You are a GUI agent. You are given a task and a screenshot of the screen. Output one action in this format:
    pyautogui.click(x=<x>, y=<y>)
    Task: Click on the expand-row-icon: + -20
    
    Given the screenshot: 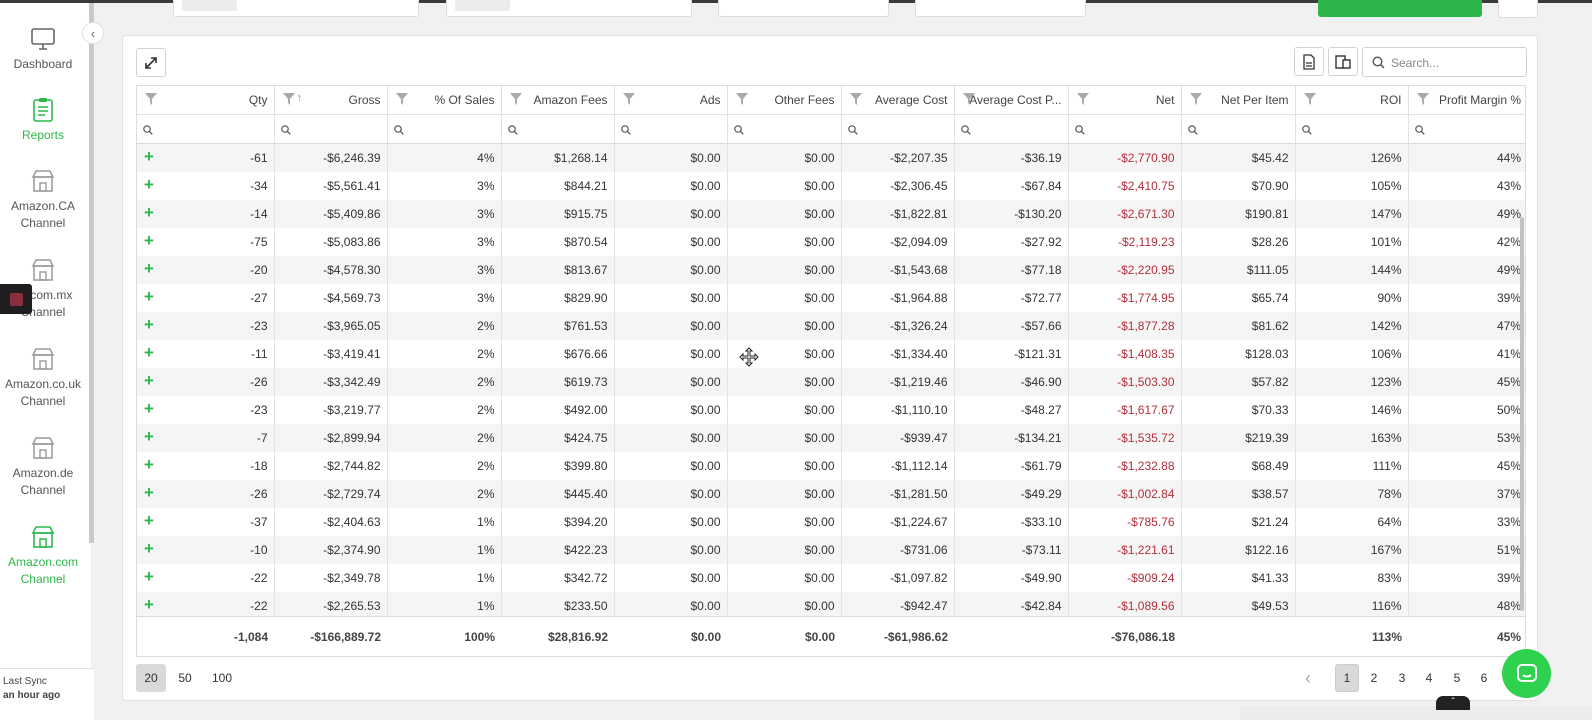 What is the action you would take?
    pyautogui.click(x=206, y=269)
    